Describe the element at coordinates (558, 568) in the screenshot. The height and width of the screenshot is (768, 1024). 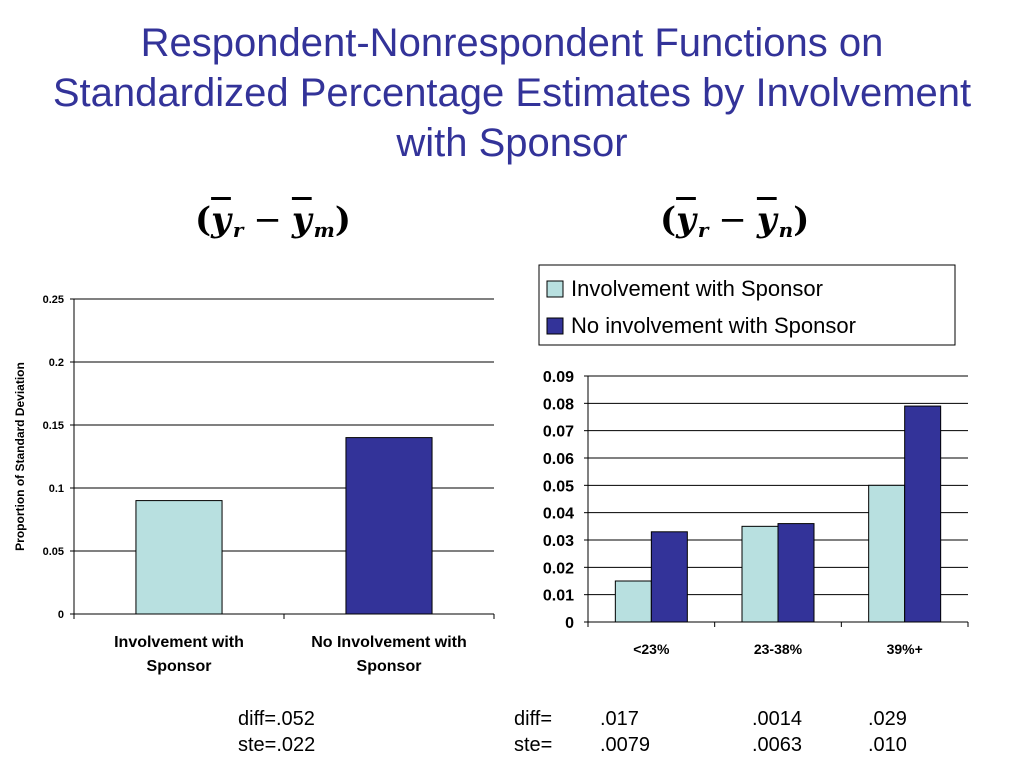
I see `chart2-ytick-label: 0.02` at that location.